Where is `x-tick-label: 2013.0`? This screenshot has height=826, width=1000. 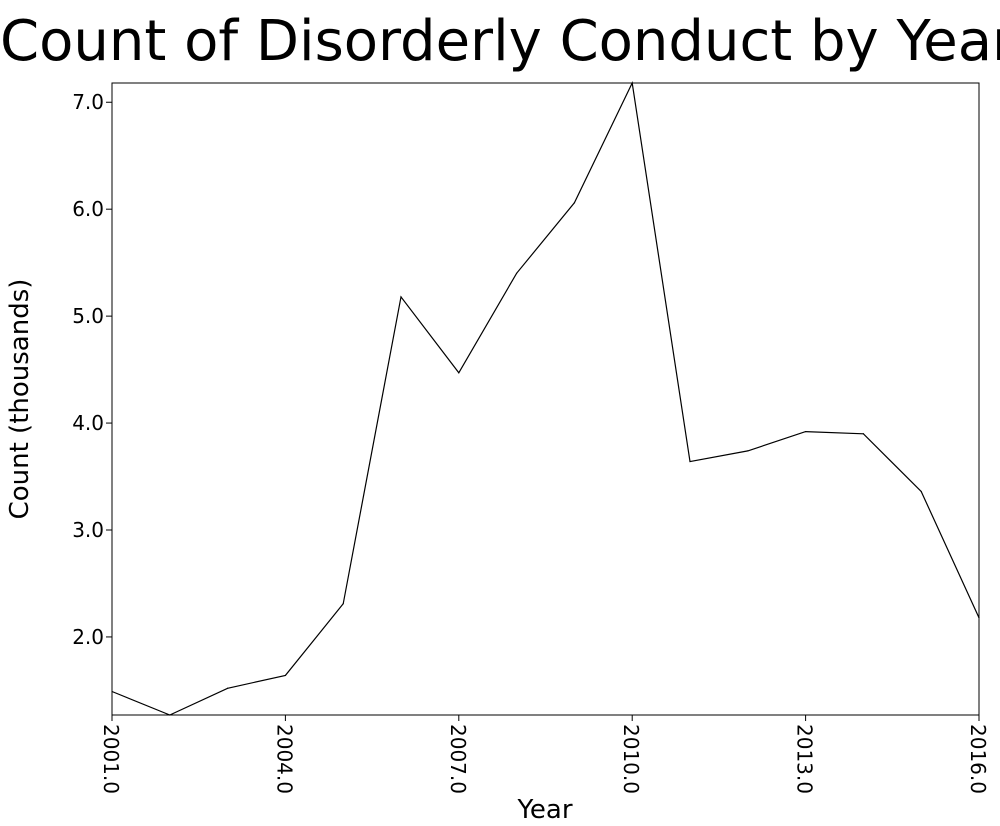
x-tick-label: 2013.0 is located at coordinates (805, 759).